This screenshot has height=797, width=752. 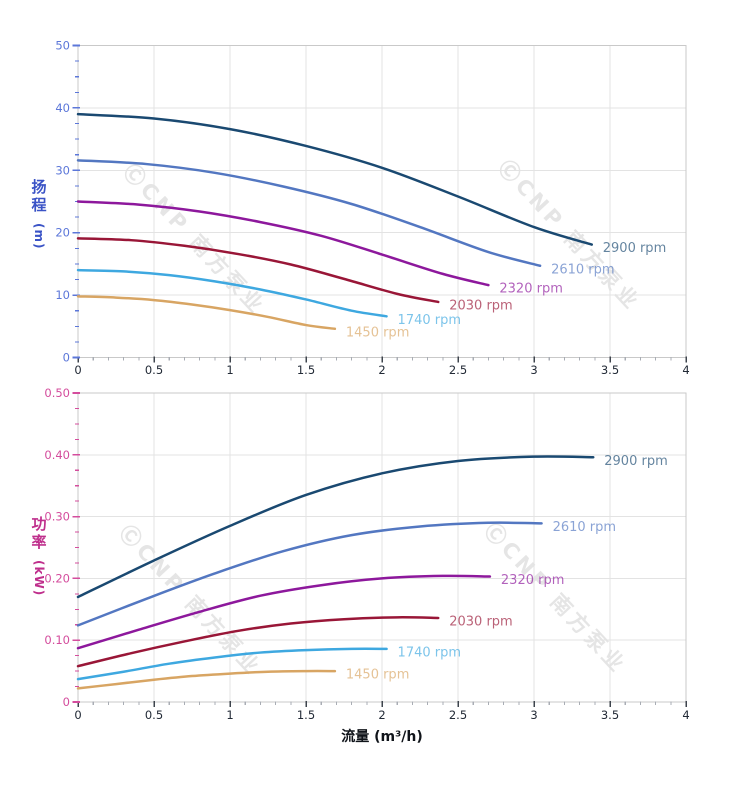 I want to click on y-tick-label: 0.10, so click(x=57, y=640).